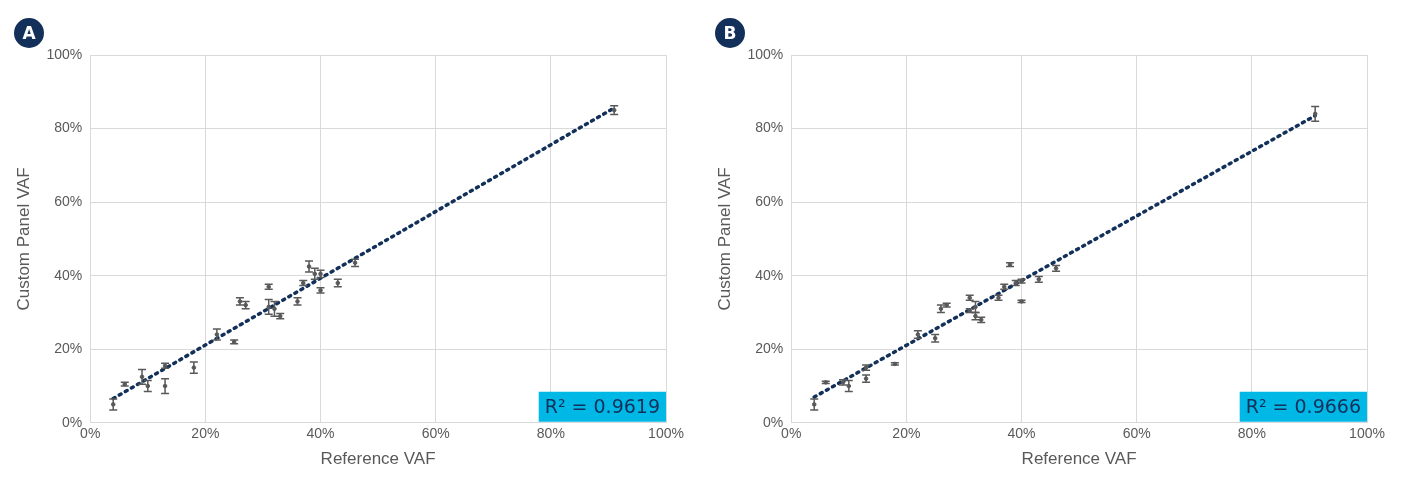  What do you see at coordinates (29, 33) in the screenshot?
I see `chart-title: A` at bounding box center [29, 33].